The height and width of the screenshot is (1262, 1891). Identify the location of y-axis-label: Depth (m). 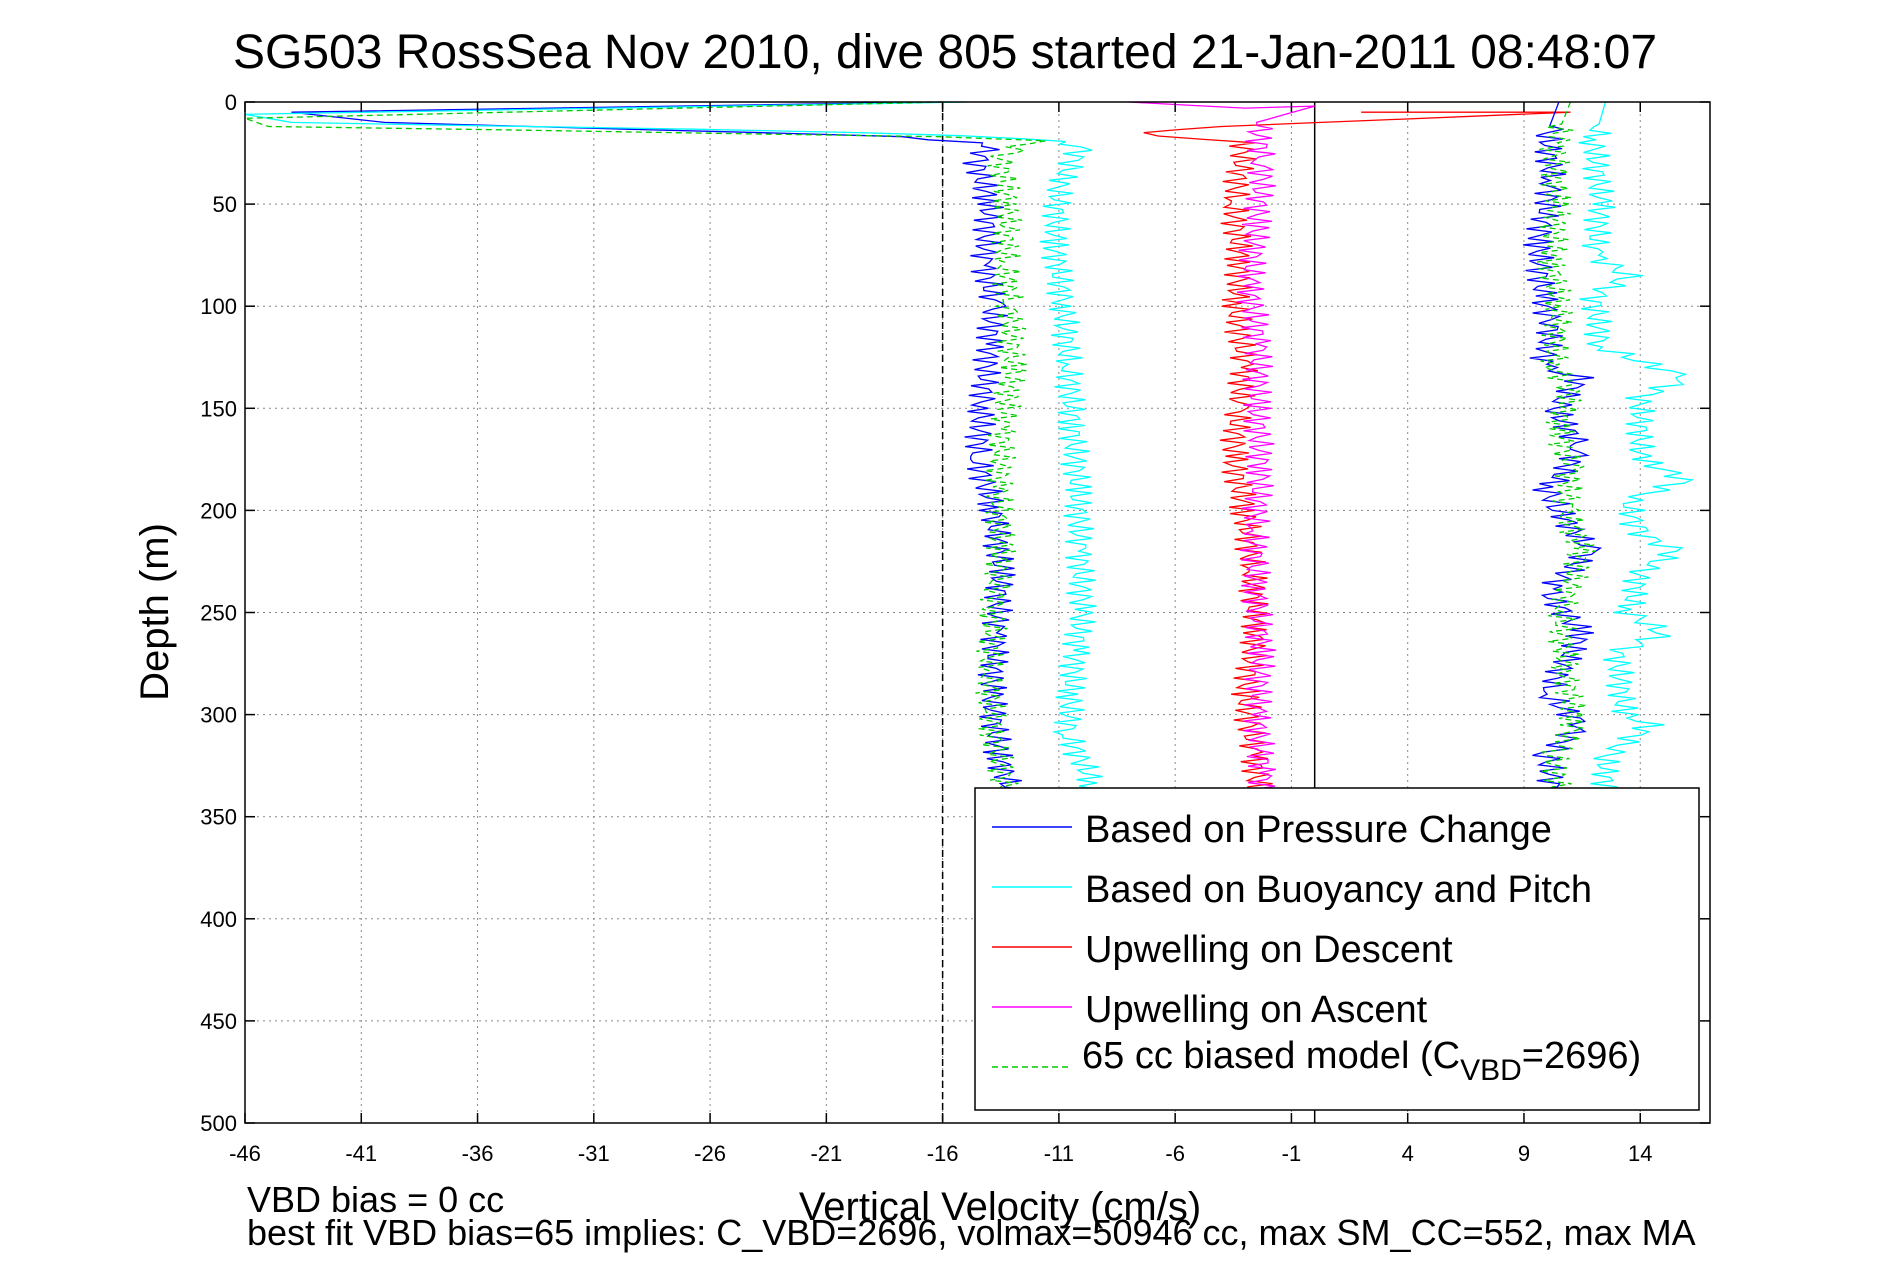
(155, 612).